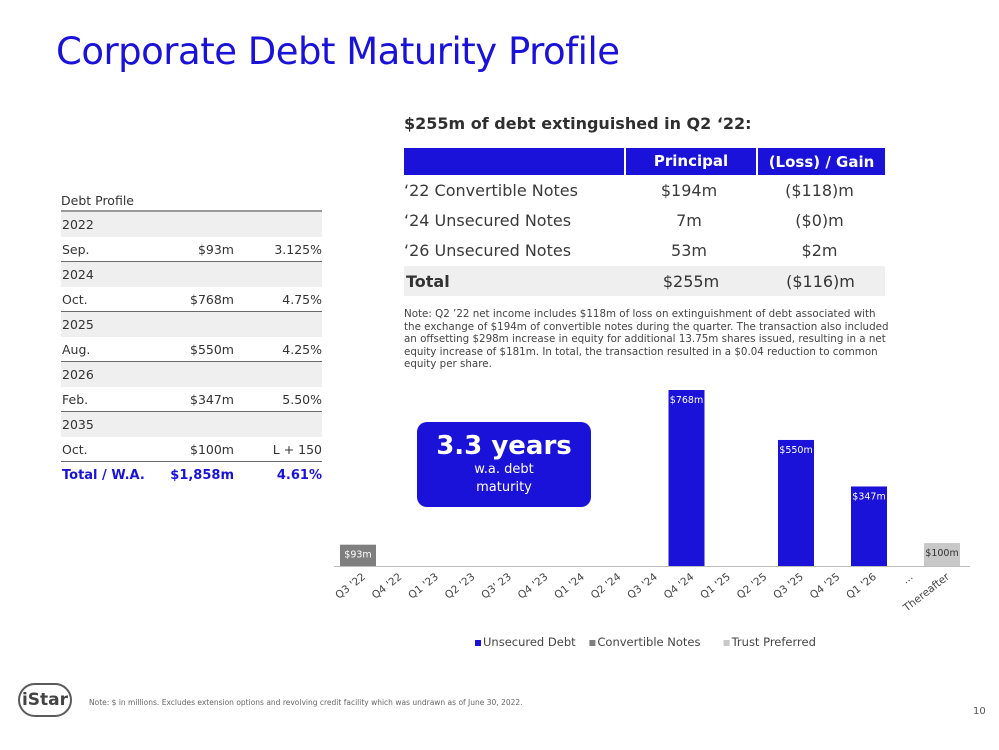 This screenshot has width=999, height=750. I want to click on ext-total-name: Total, so click(428, 281).